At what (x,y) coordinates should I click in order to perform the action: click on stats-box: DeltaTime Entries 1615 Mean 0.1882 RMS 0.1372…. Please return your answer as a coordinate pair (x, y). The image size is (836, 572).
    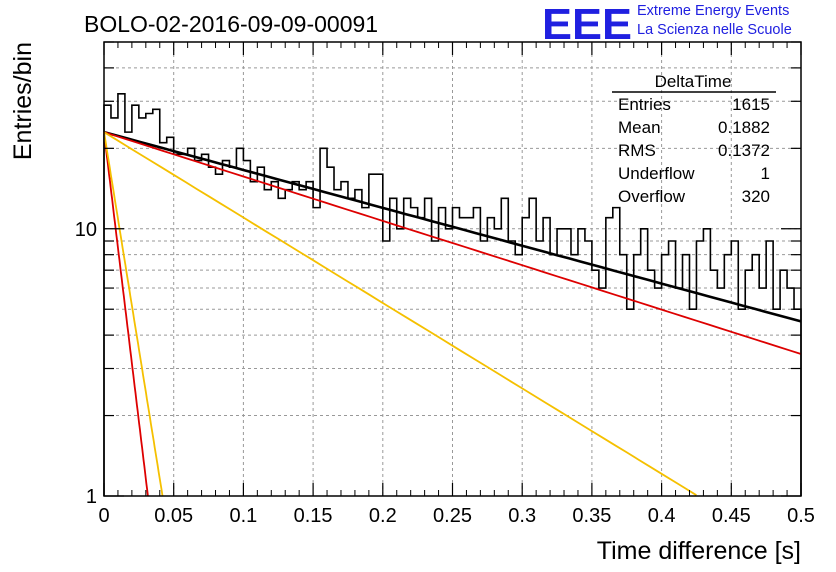
    Looking at the image, I should click on (694, 139).